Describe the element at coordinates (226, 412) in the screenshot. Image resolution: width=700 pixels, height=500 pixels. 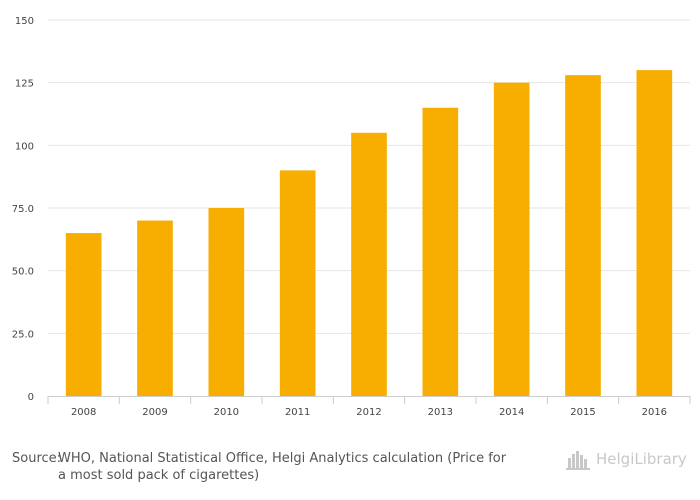
I see `x-tick-label: 2010` at that location.